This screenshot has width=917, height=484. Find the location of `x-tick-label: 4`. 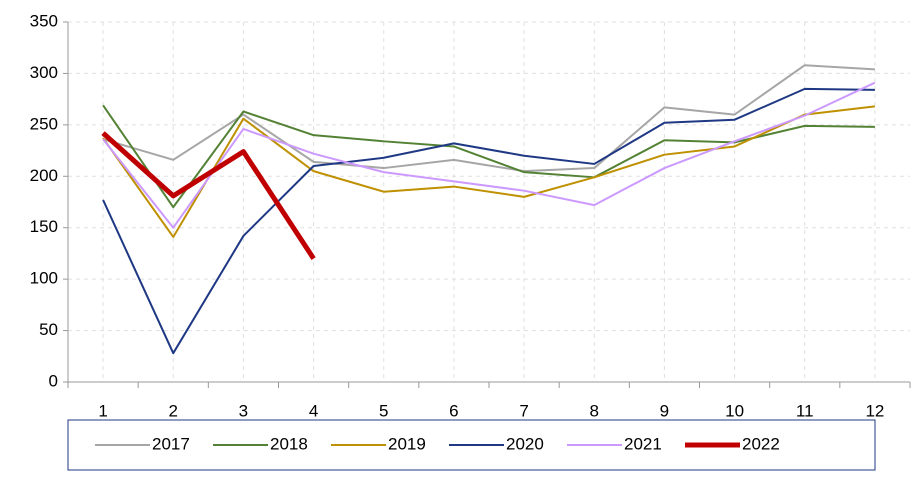

x-tick-label: 4 is located at coordinates (313, 410).